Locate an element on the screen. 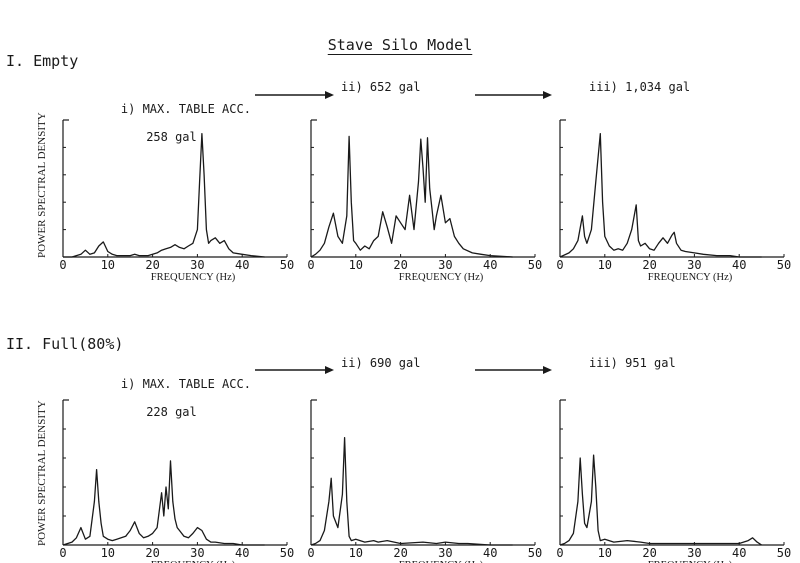  condition-label-empty-ii: ii) 652 gal is located at coordinates (381, 87).